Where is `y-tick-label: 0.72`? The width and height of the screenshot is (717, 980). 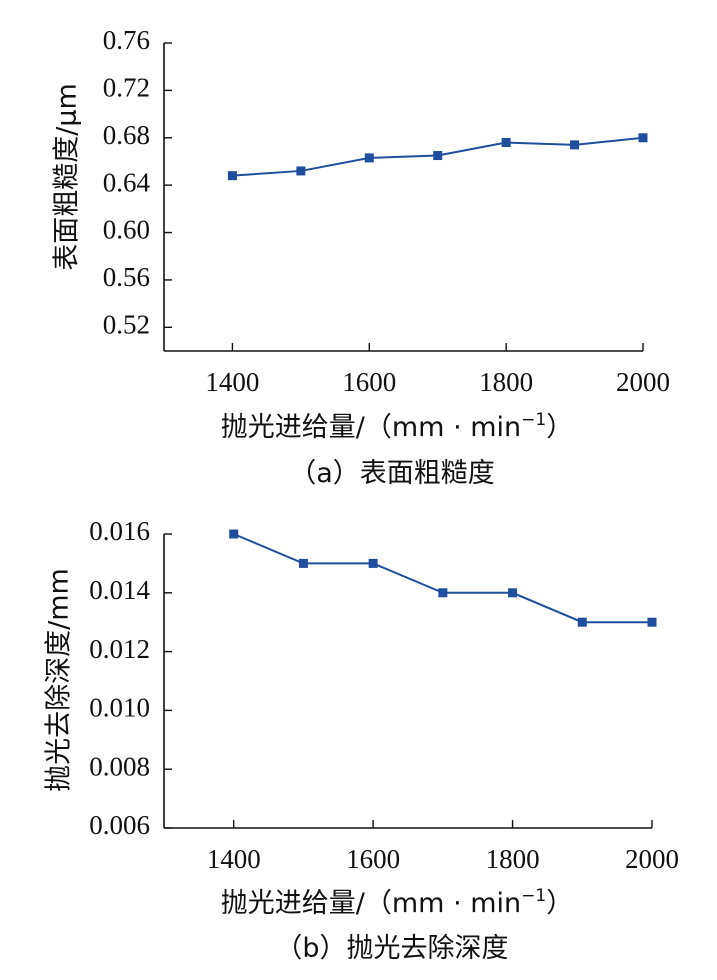
y-tick-label: 0.72 is located at coordinates (126, 88).